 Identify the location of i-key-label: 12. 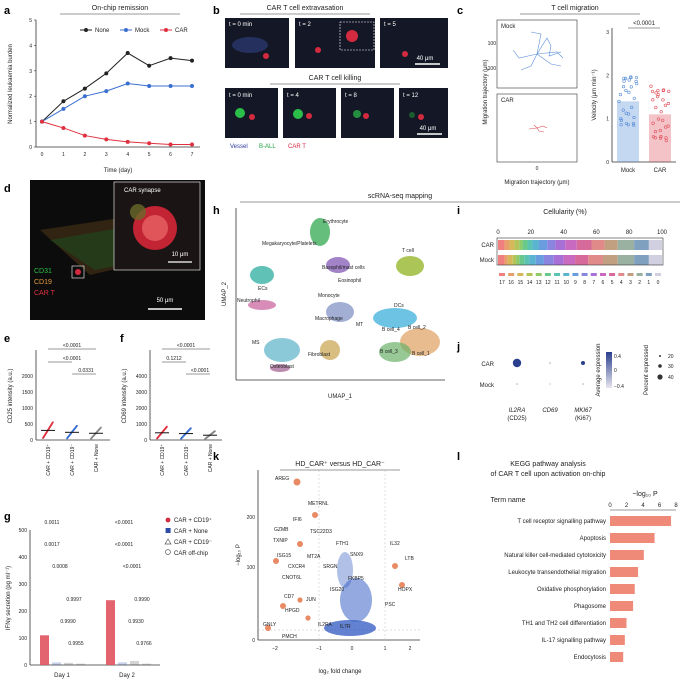
(548, 283).